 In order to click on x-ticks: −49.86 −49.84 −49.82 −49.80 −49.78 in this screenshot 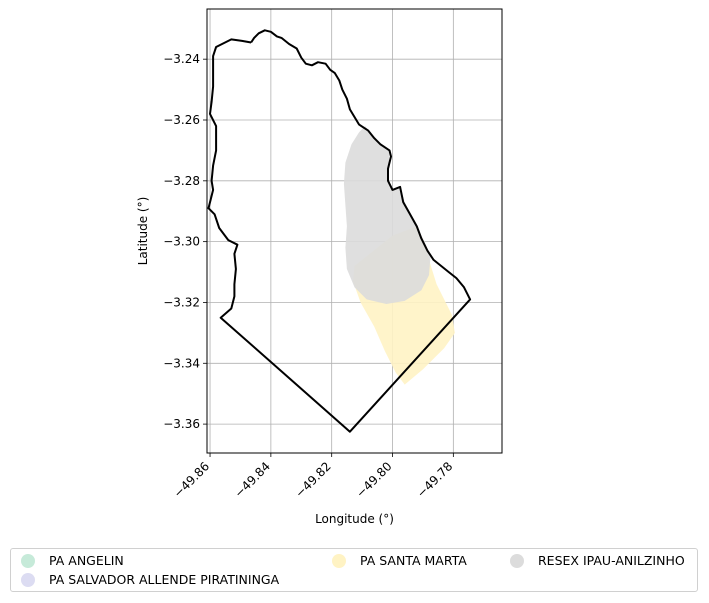, I will do `click(313, 477)`.